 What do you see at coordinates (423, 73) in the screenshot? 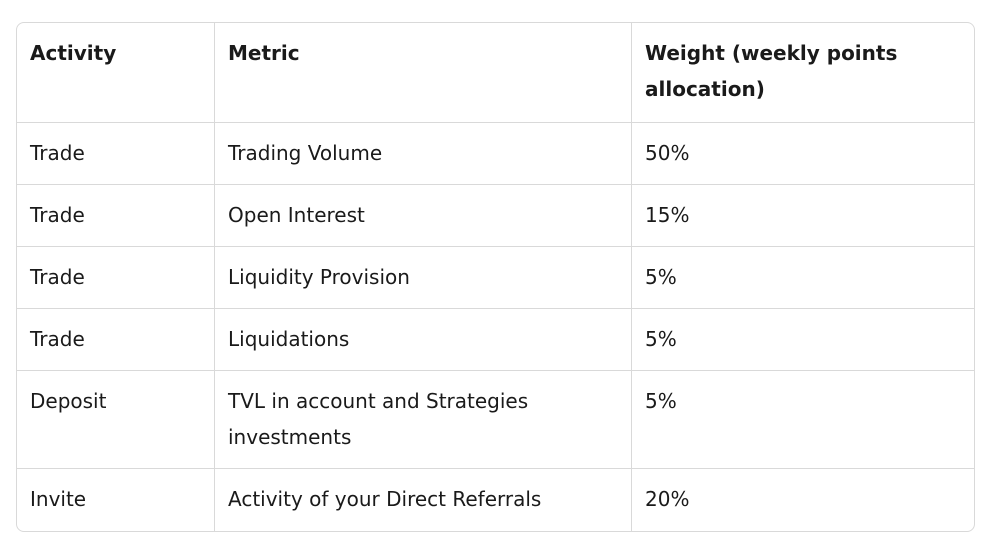
I see `header-cell: Metric` at bounding box center [423, 73].